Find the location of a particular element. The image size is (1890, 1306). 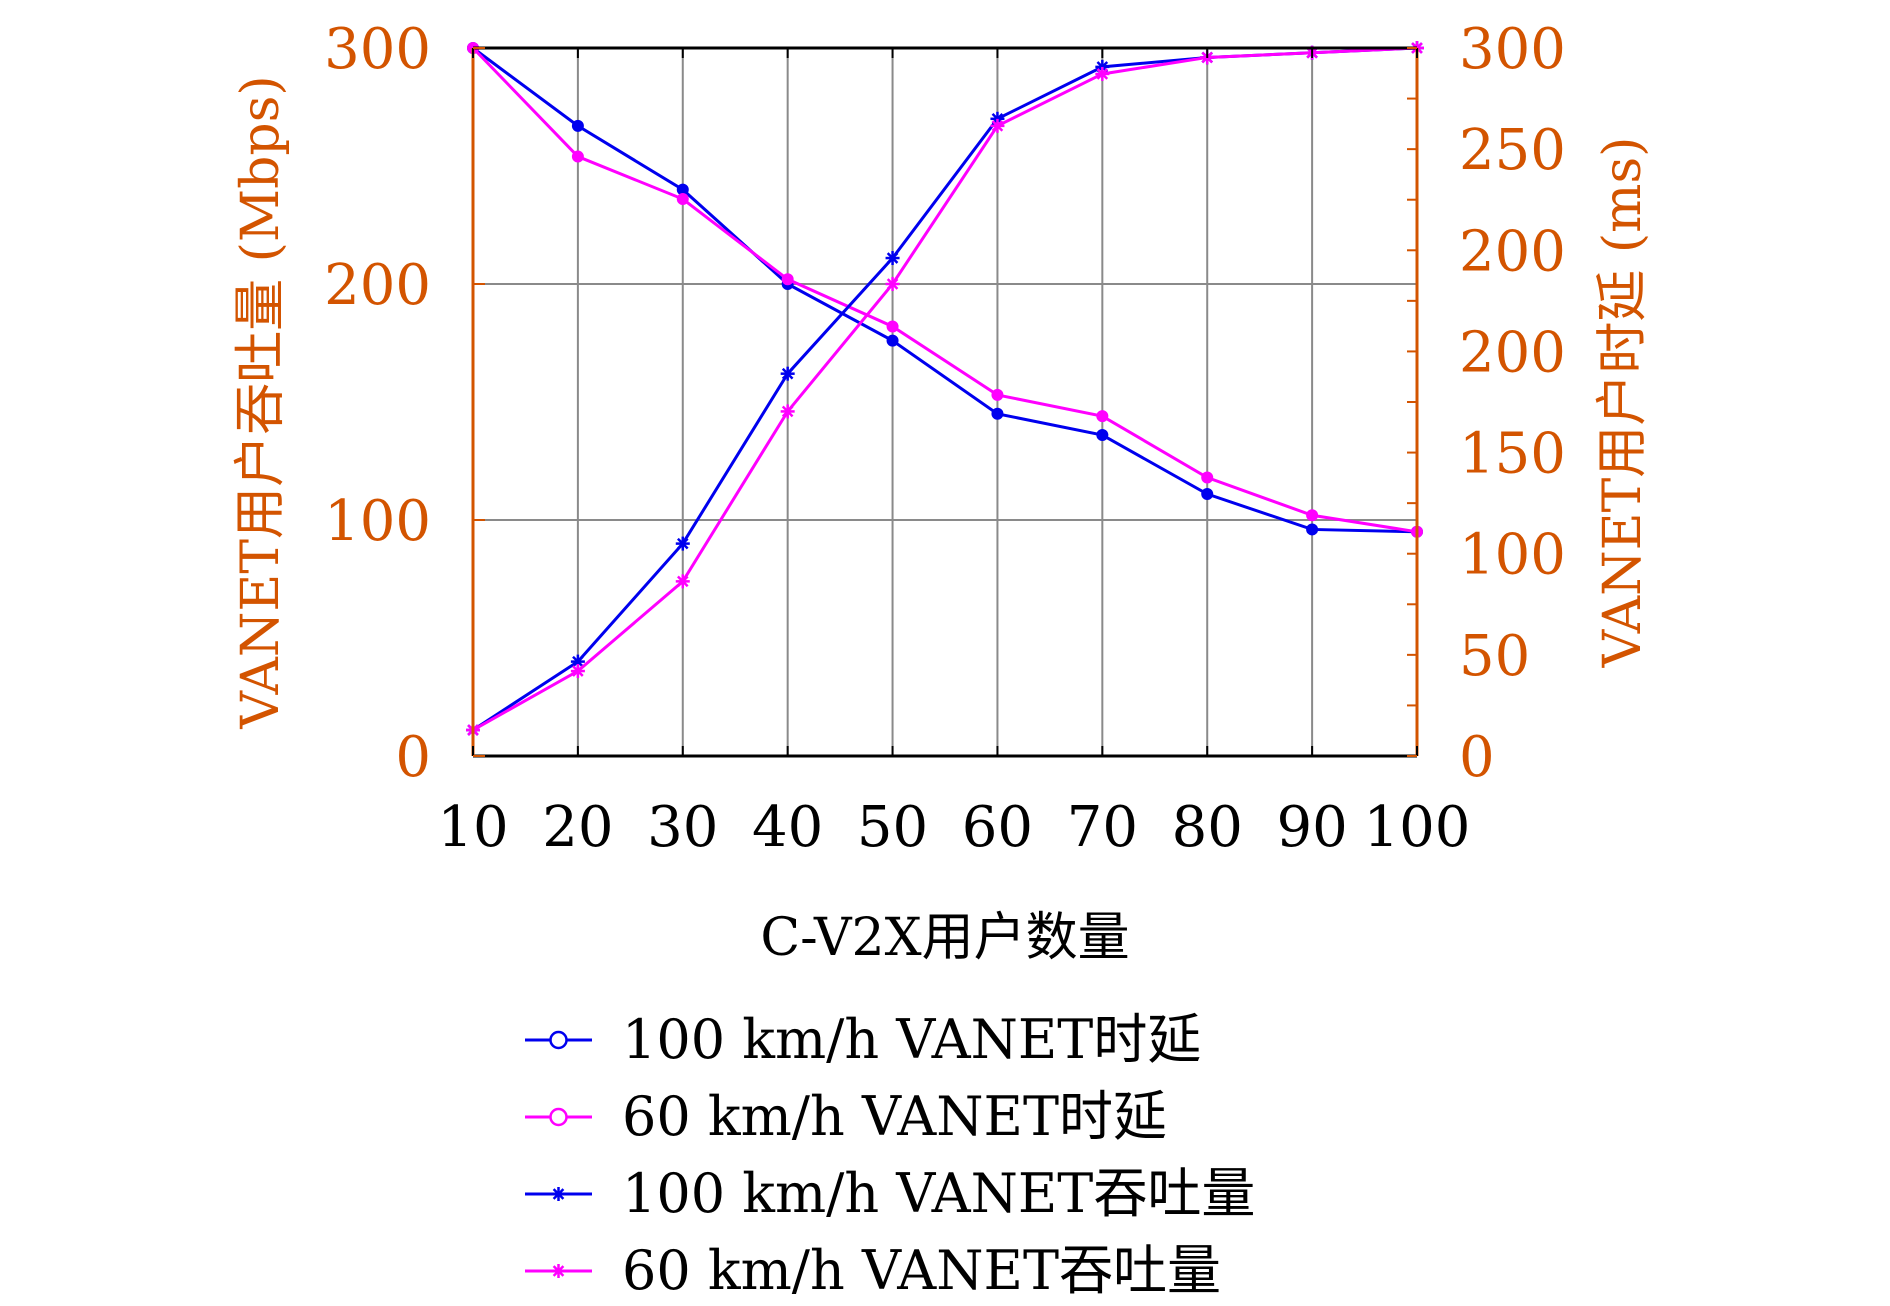

y-axis-left-title: VANET用户吞吐量 (Mbps) is located at coordinates (261, 402).